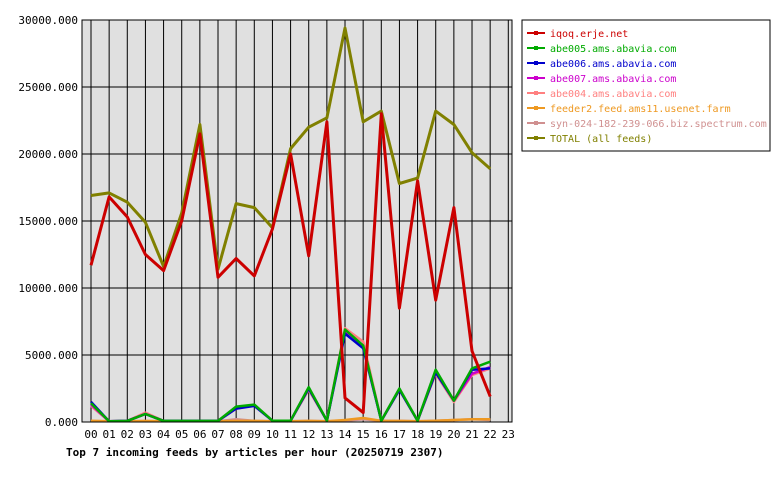 Image resolution: width=780 pixels, height=480 pixels. Describe the element at coordinates (381, 434) in the screenshot. I see `x-tick-label: 16` at that location.